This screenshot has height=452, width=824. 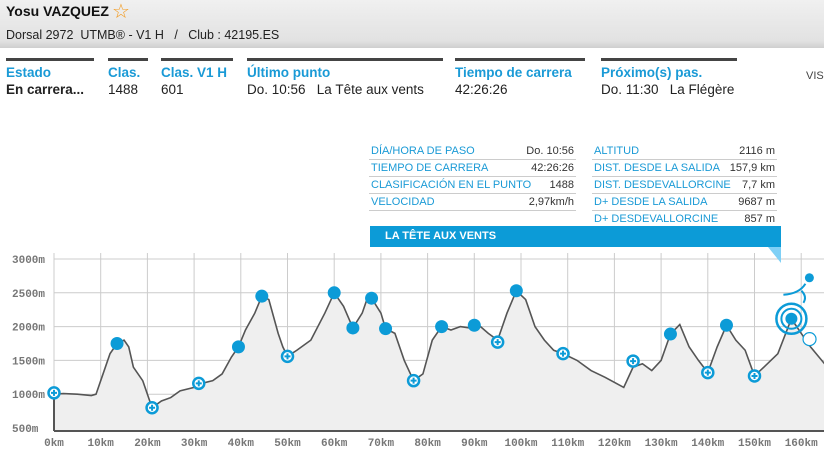 I want to click on summary-clas-v1-h: Clas. V1 H 601, so click(x=197, y=77).